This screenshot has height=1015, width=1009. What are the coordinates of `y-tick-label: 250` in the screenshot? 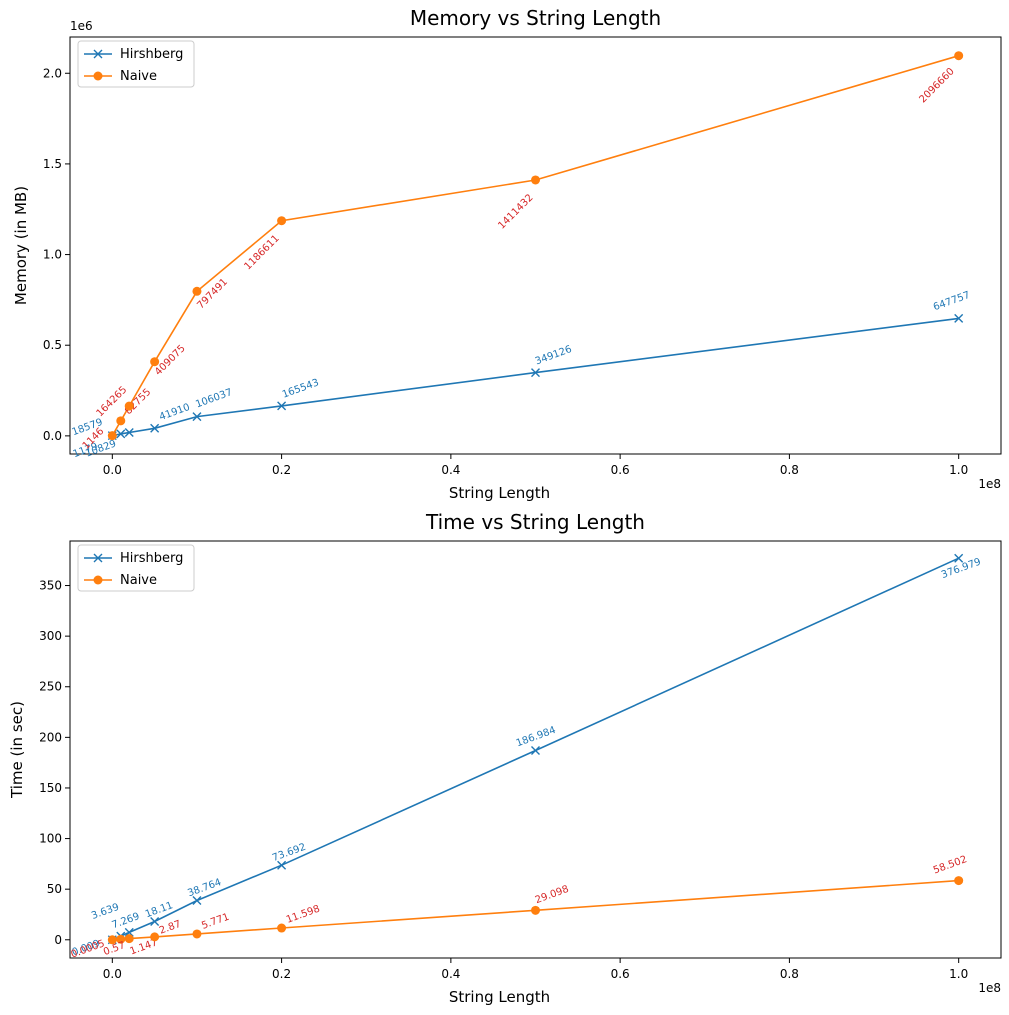 It's located at (50, 687).